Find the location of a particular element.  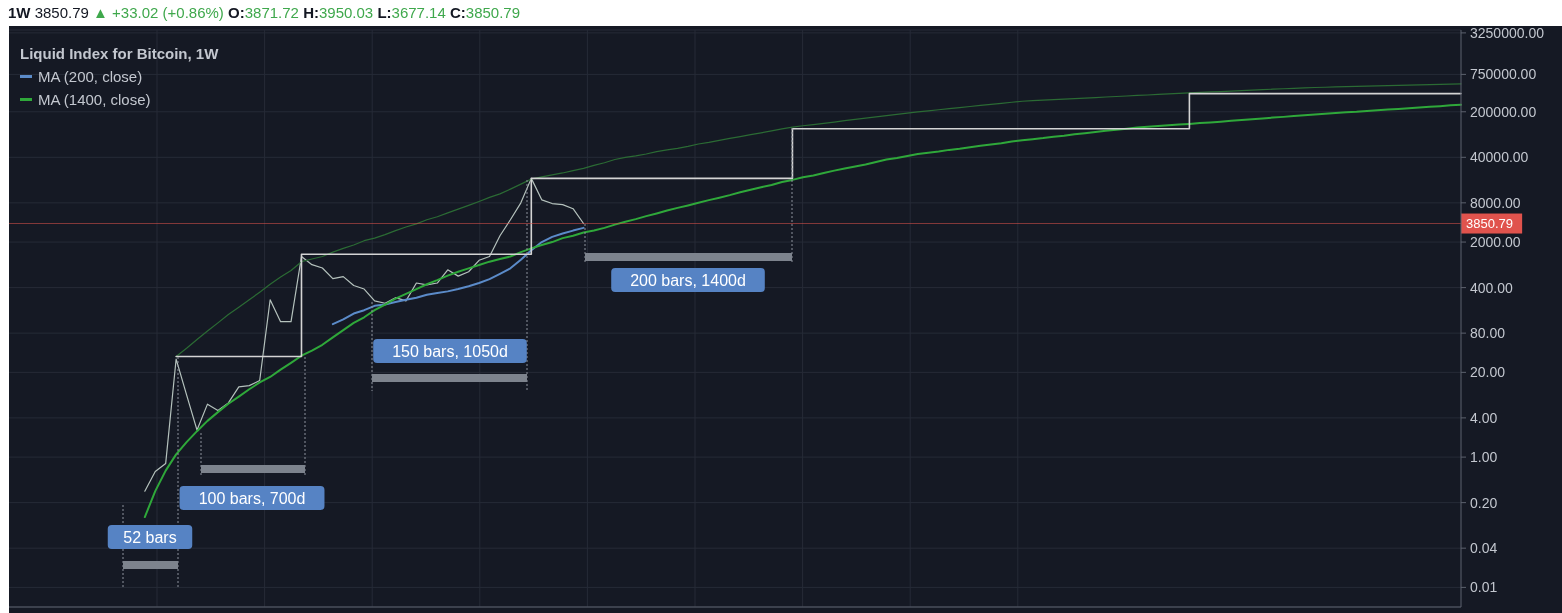

y-tick-label: 2000.00 is located at coordinates (1495, 242).